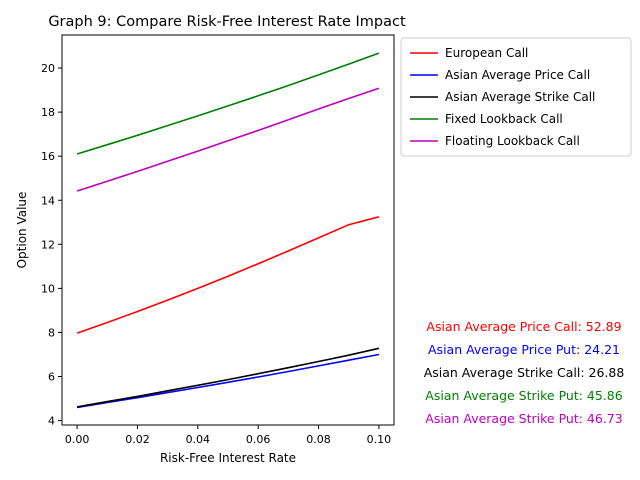 Image resolution: width=640 pixels, height=480 pixels. What do you see at coordinates (77, 439) in the screenshot?
I see `x-tick-label: 0.00` at bounding box center [77, 439].